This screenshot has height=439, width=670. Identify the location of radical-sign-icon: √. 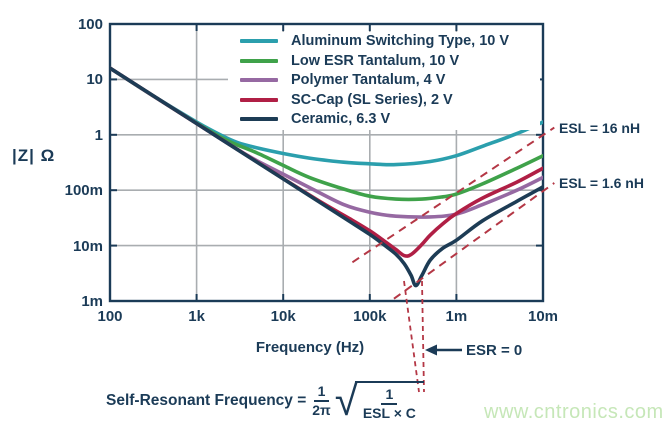
(346, 400).